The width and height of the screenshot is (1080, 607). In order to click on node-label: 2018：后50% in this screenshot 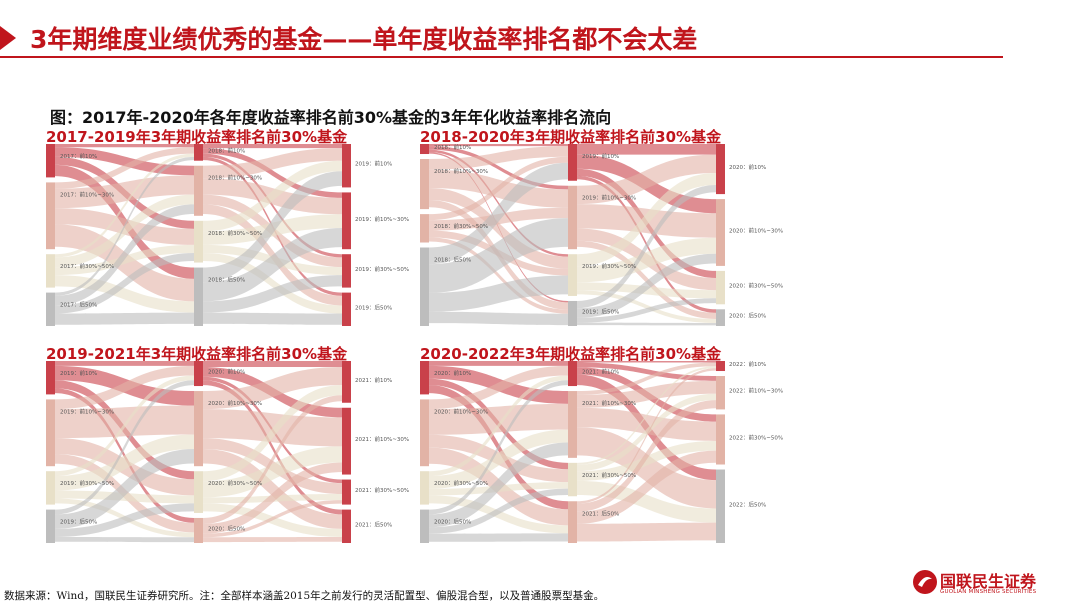, I will do `click(226, 280)`.